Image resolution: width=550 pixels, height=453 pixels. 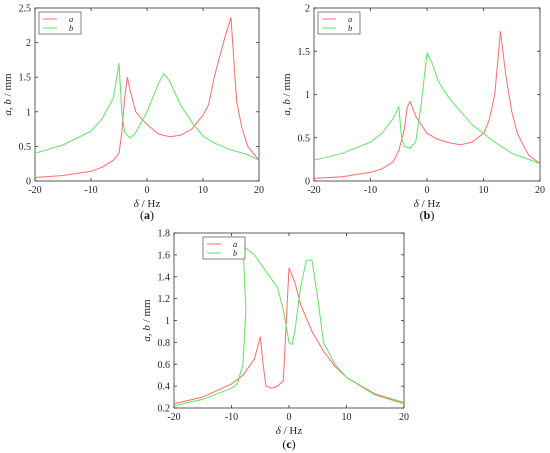 I want to click on y-tick-label: 0.8, so click(x=164, y=343).